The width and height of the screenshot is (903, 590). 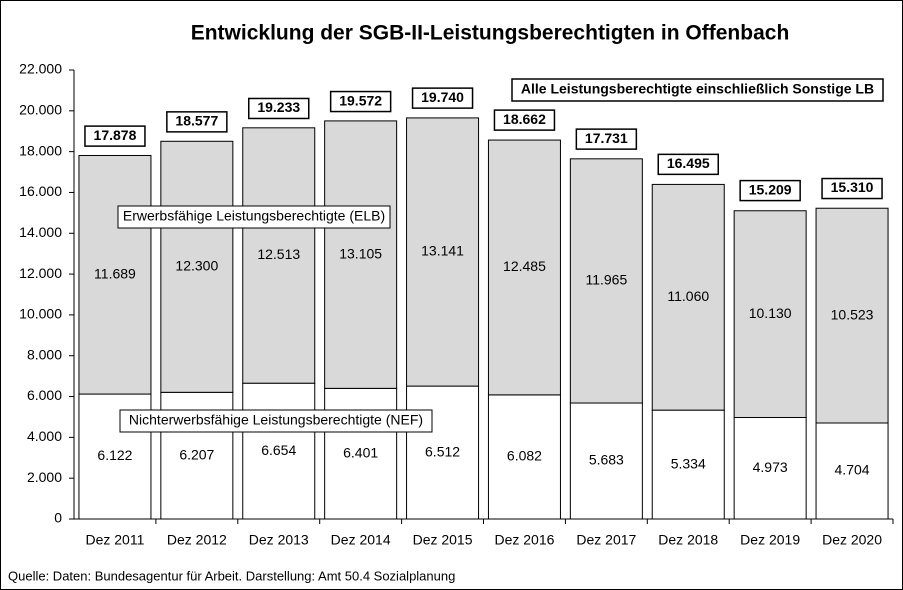 What do you see at coordinates (44, 477) in the screenshot?
I see `y-tick-label: 2.000` at bounding box center [44, 477].